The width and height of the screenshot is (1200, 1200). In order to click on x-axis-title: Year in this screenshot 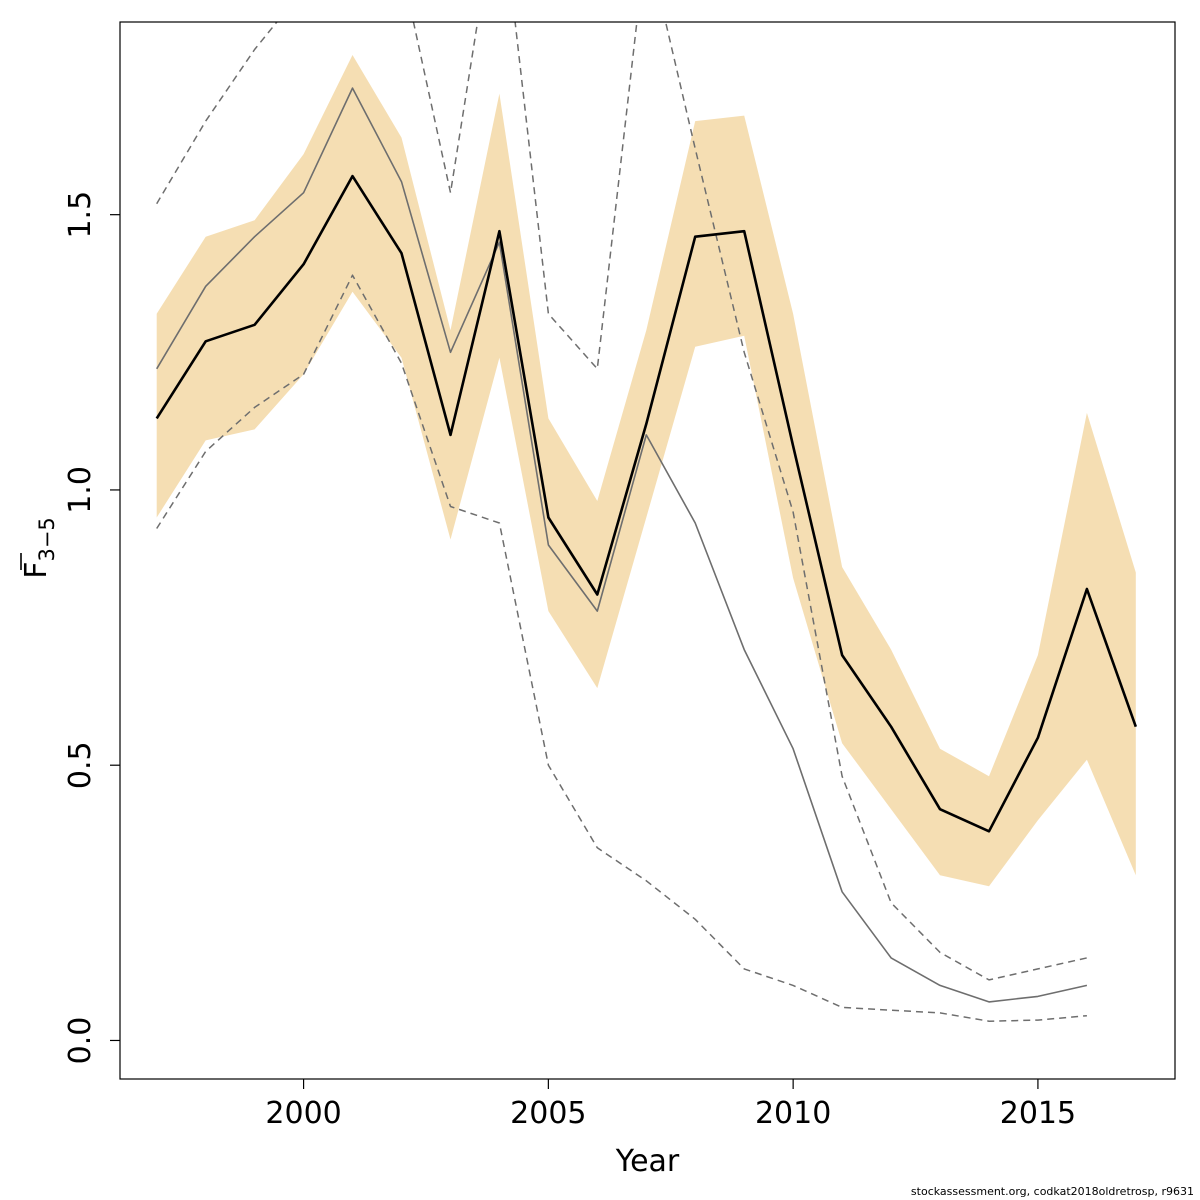, I will do `click(647, 1161)`.